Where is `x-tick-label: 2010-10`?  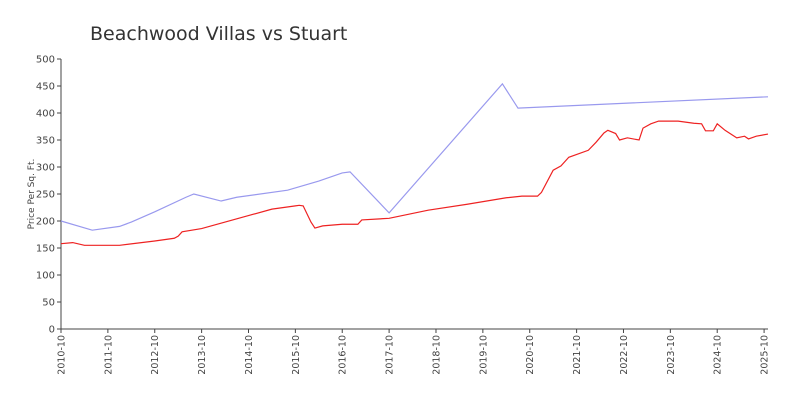
x-tick-label: 2010-10 is located at coordinates (62, 355).